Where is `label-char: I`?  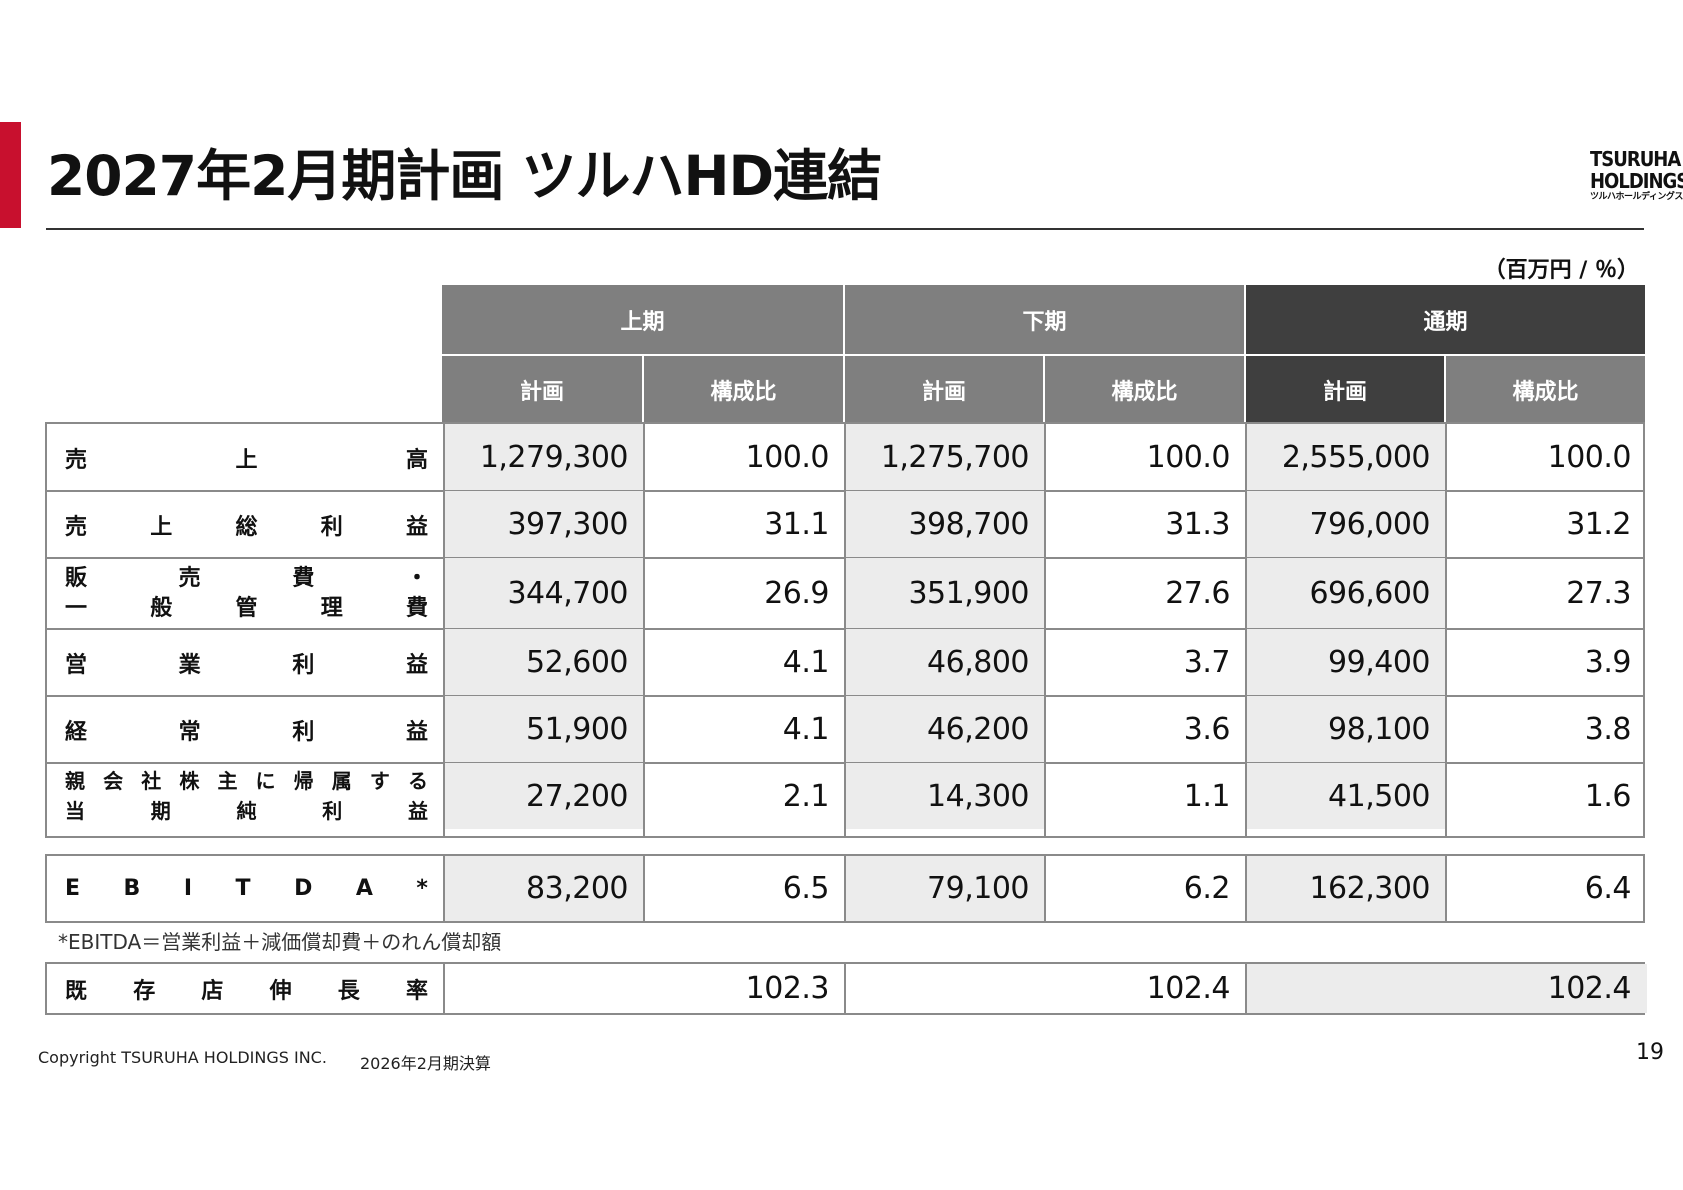 label-char: I is located at coordinates (188, 888).